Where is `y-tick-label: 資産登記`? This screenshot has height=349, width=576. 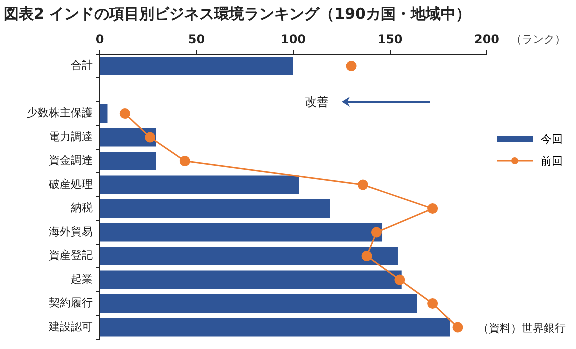 y-tick-label: 資産登記 is located at coordinates (71, 255).